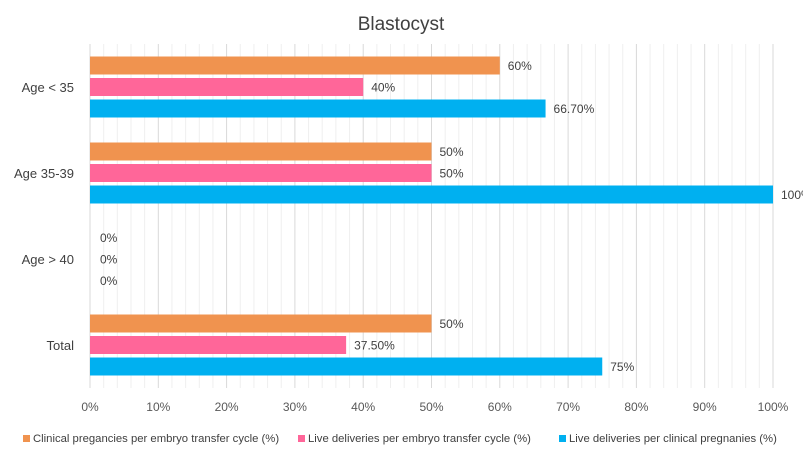  Describe the element at coordinates (622, 367) in the screenshot. I see `data-label: 75%` at that location.